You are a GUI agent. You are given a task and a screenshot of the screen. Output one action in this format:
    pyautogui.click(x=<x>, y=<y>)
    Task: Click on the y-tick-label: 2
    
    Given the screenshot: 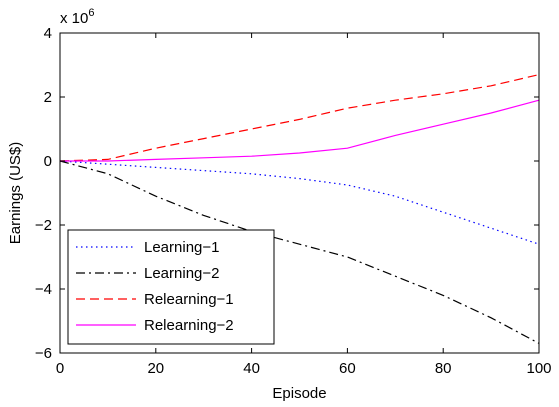 What is the action you would take?
    pyautogui.click(x=48, y=97)
    